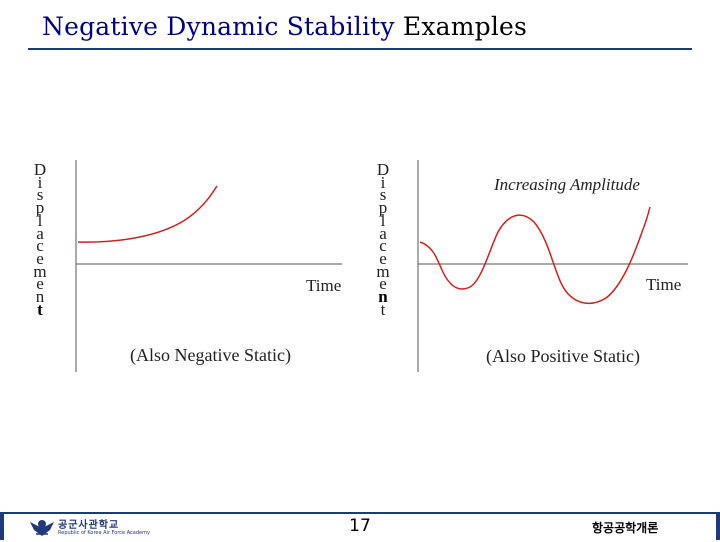  Describe the element at coordinates (42, 528) in the screenshot. I see `school-emblem-icon` at that location.